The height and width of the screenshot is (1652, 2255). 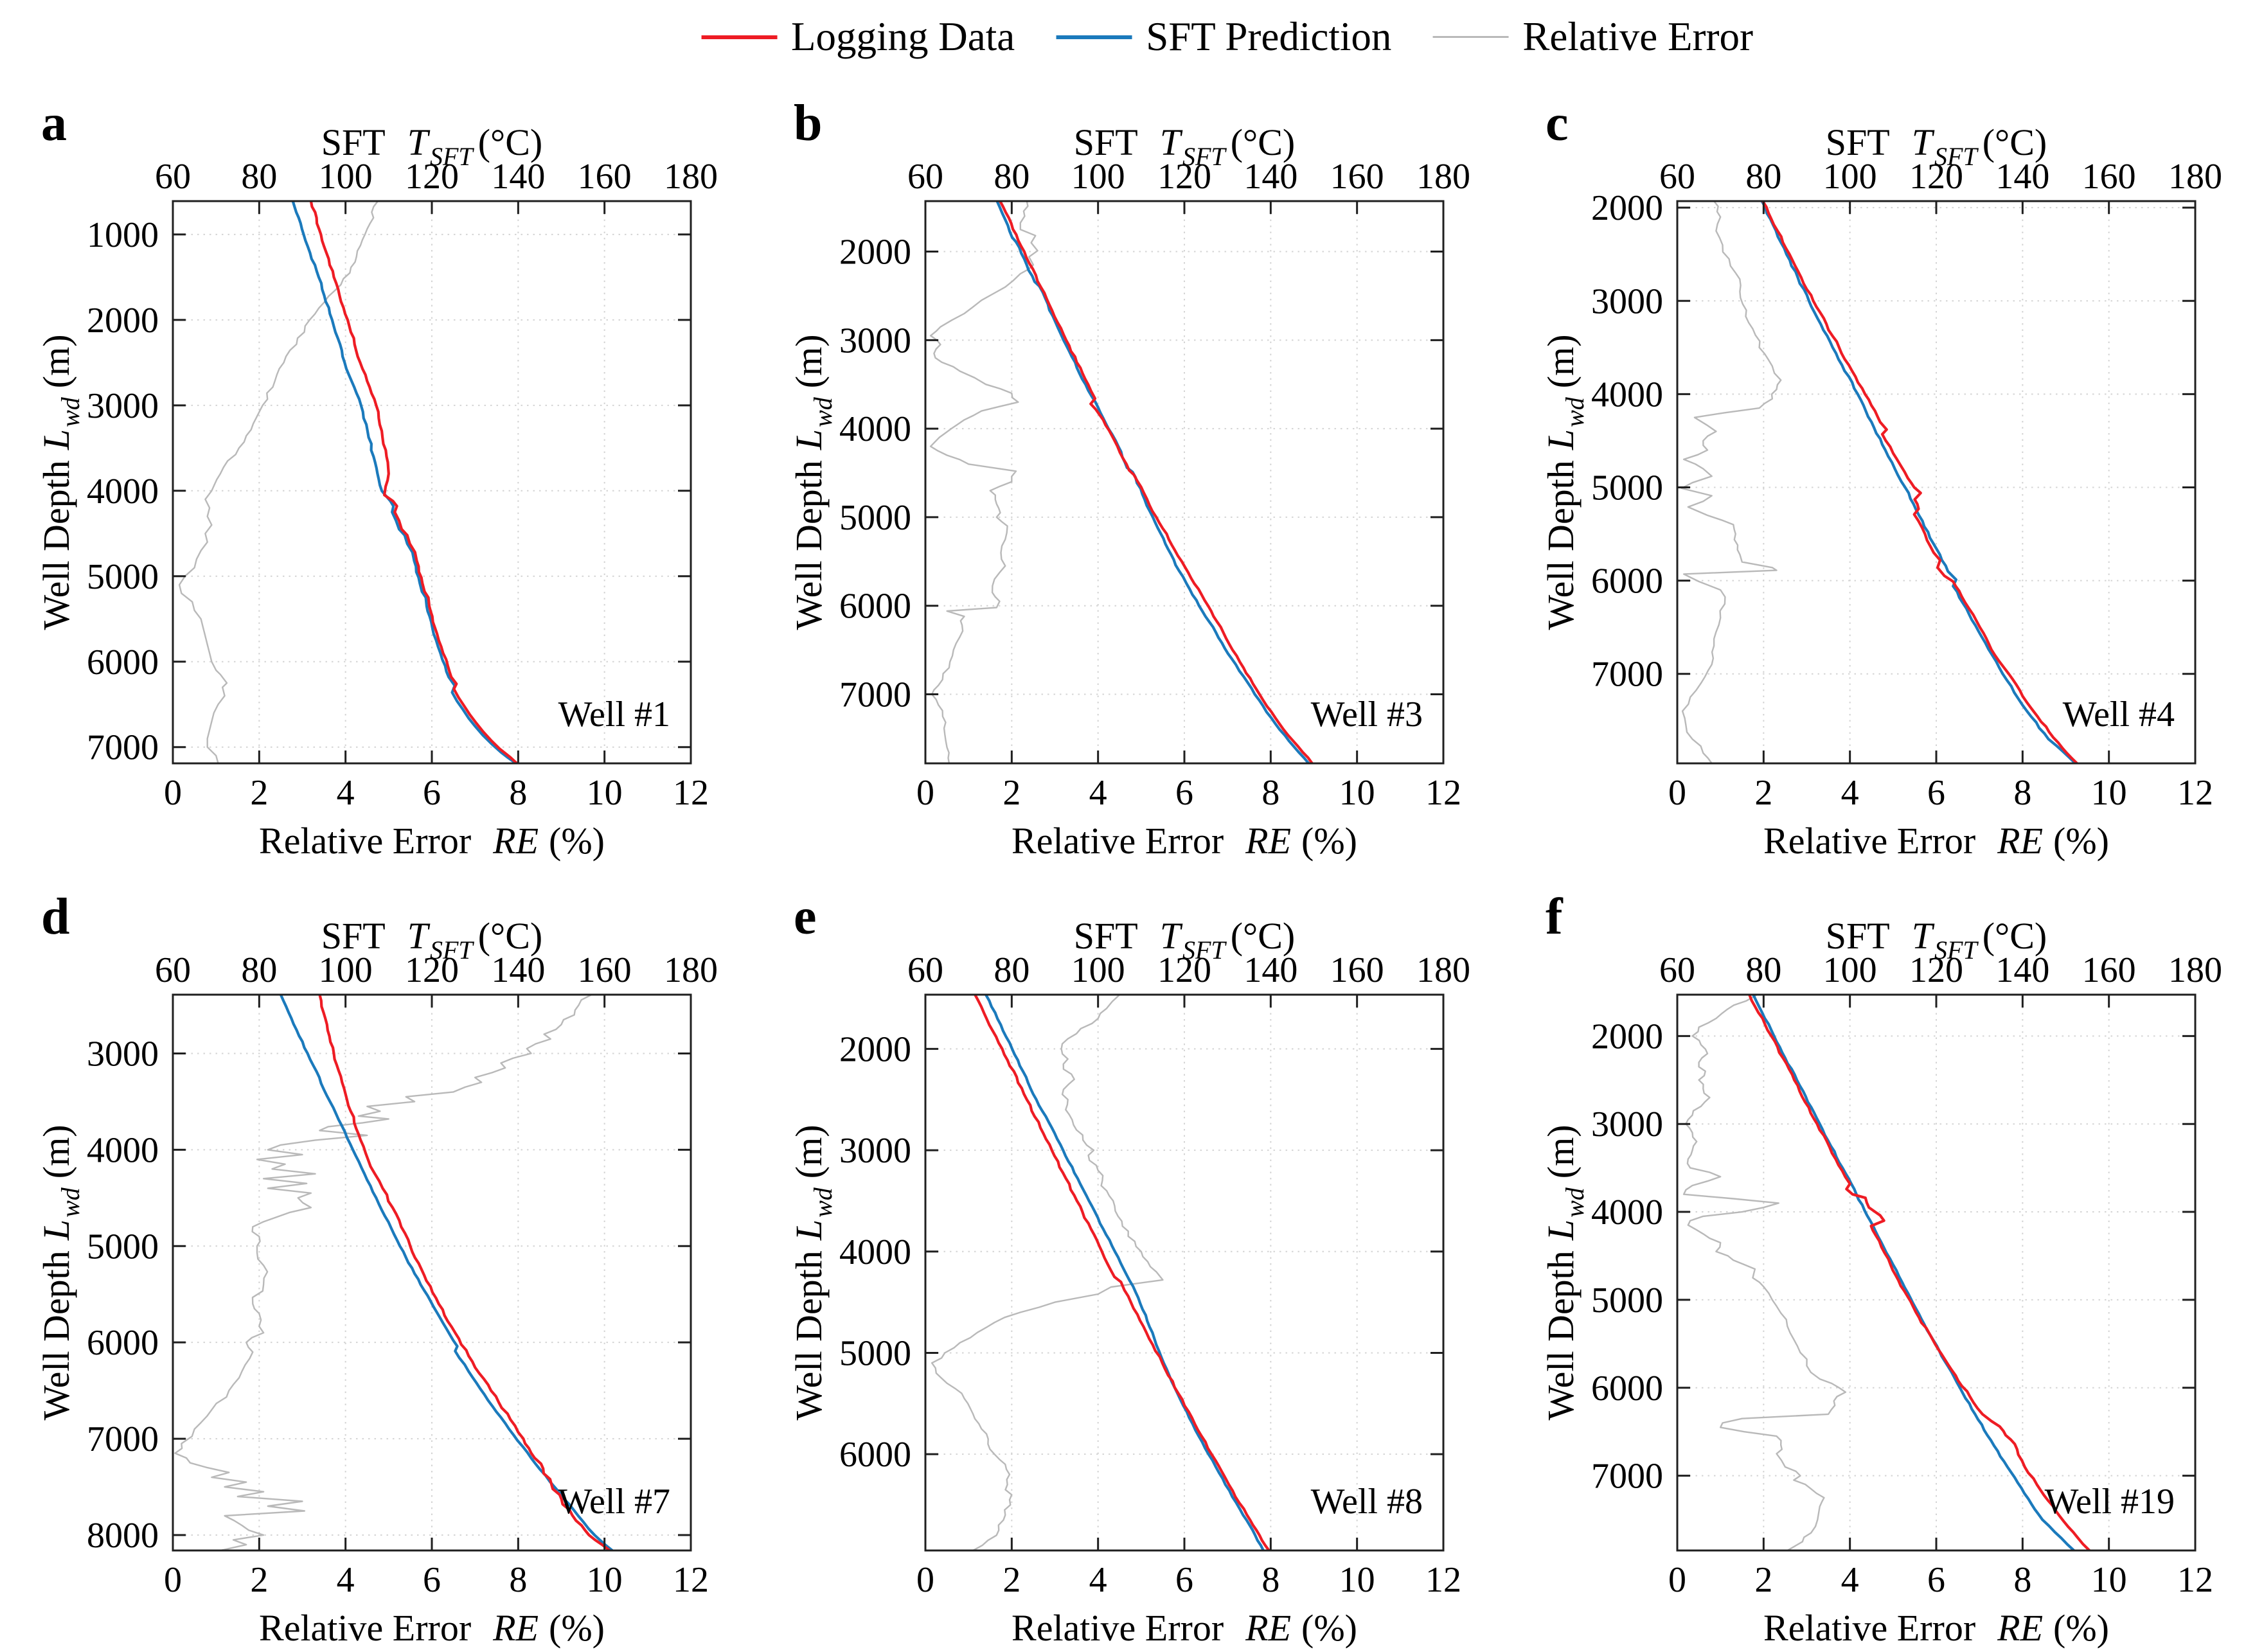 I want to click on temp-tick-label: 60, so click(x=1677, y=177).